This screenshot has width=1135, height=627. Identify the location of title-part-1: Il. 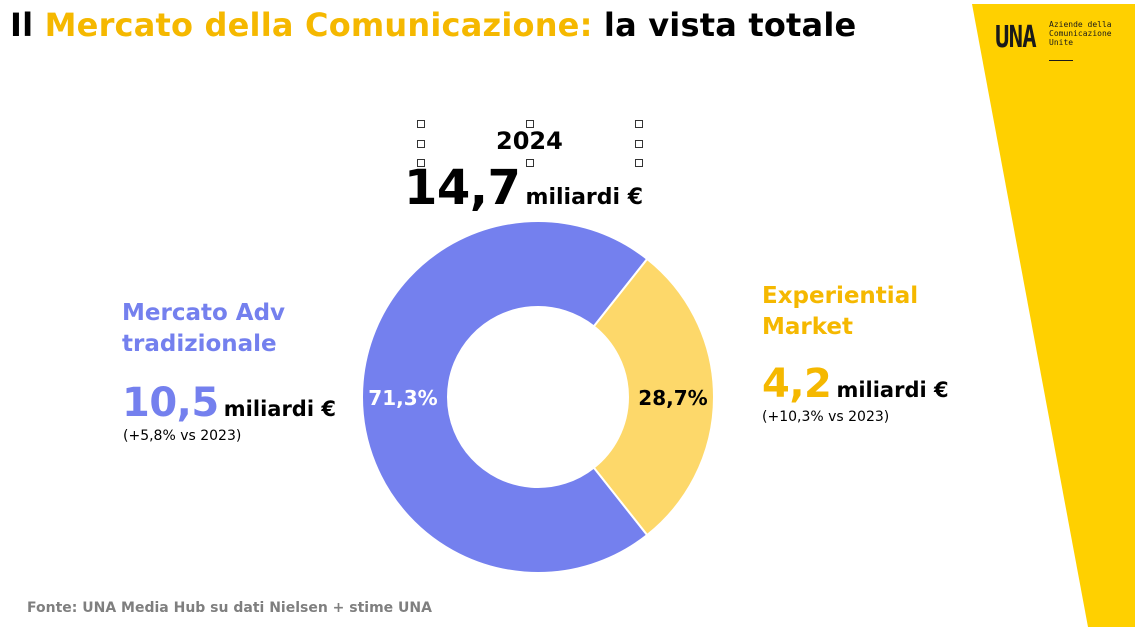
(27, 25).